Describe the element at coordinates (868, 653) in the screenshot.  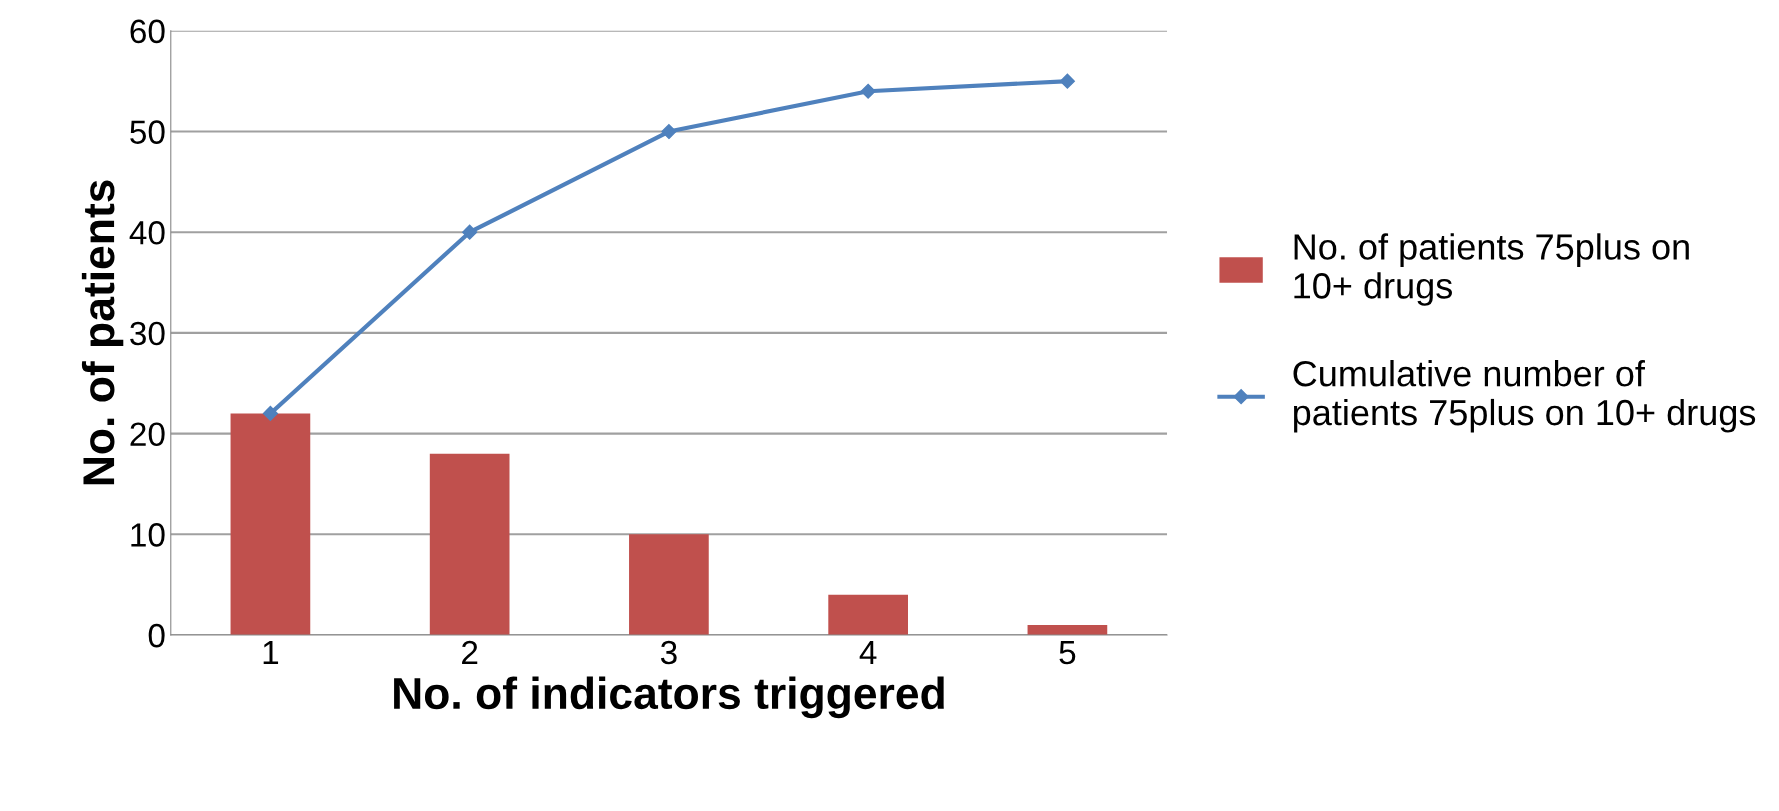
I see `x-tick-label: 4` at that location.